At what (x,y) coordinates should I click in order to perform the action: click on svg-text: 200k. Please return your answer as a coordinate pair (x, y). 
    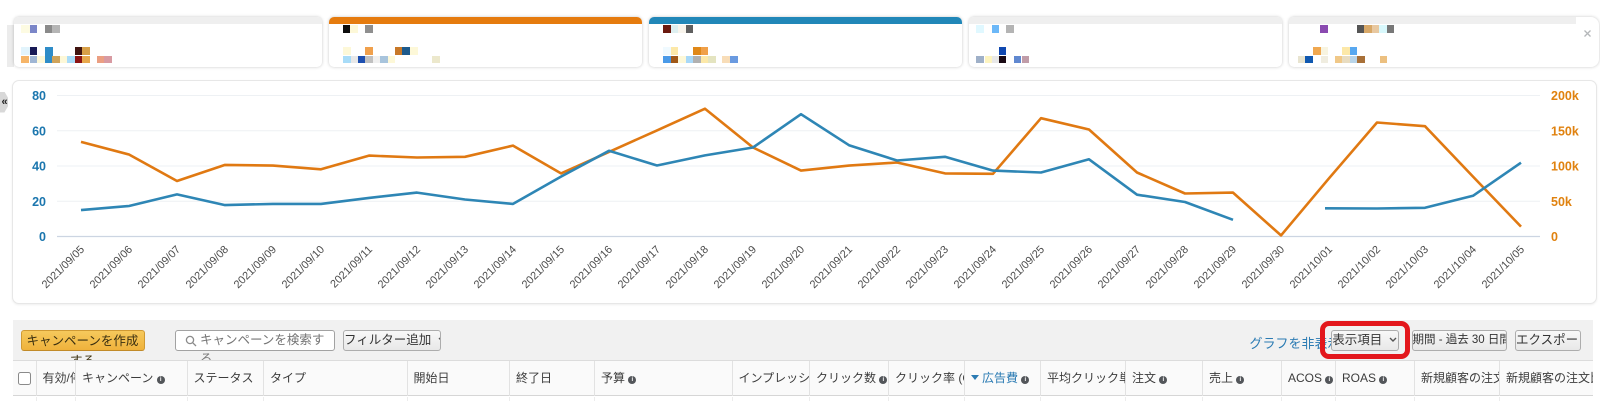
    Looking at the image, I should click on (1565, 96).